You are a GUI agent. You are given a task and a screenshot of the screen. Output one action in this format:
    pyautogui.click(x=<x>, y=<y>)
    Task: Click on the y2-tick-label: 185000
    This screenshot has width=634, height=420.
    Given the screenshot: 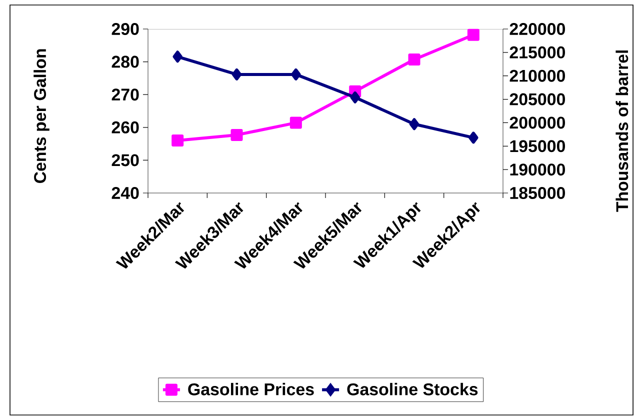 What is the action you would take?
    pyautogui.click(x=537, y=193)
    